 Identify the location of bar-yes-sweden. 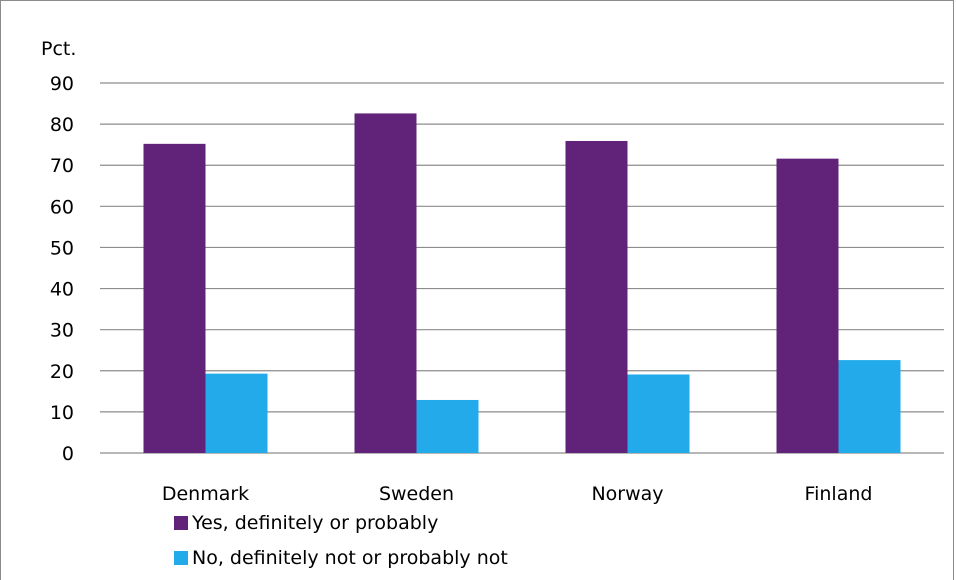
(385, 283).